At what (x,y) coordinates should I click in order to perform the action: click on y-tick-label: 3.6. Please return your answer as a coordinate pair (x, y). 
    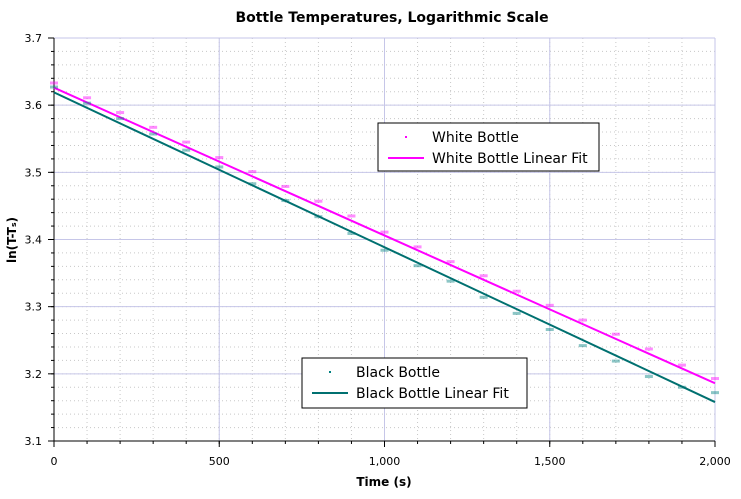
    Looking at the image, I should click on (34, 105).